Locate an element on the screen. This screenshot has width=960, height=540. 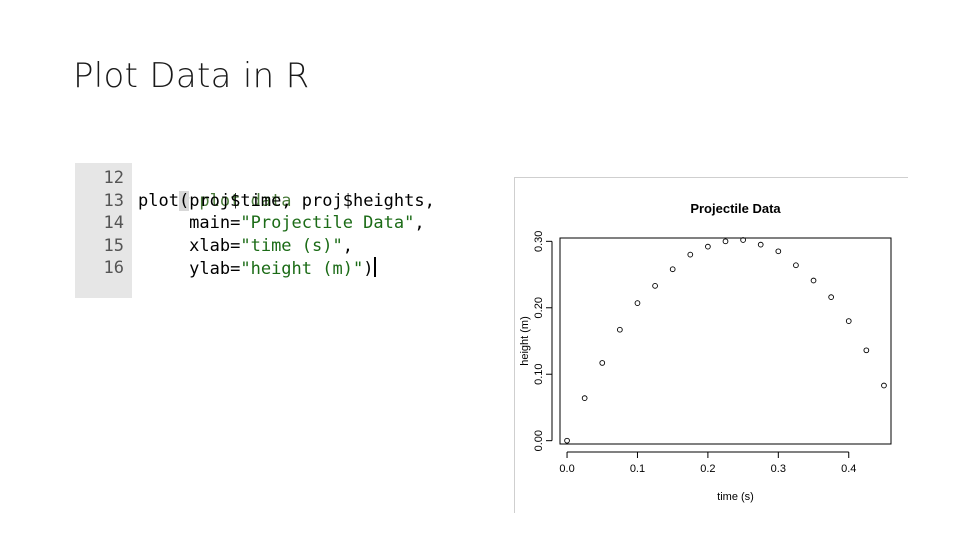
text-cursor is located at coordinates (375, 267).